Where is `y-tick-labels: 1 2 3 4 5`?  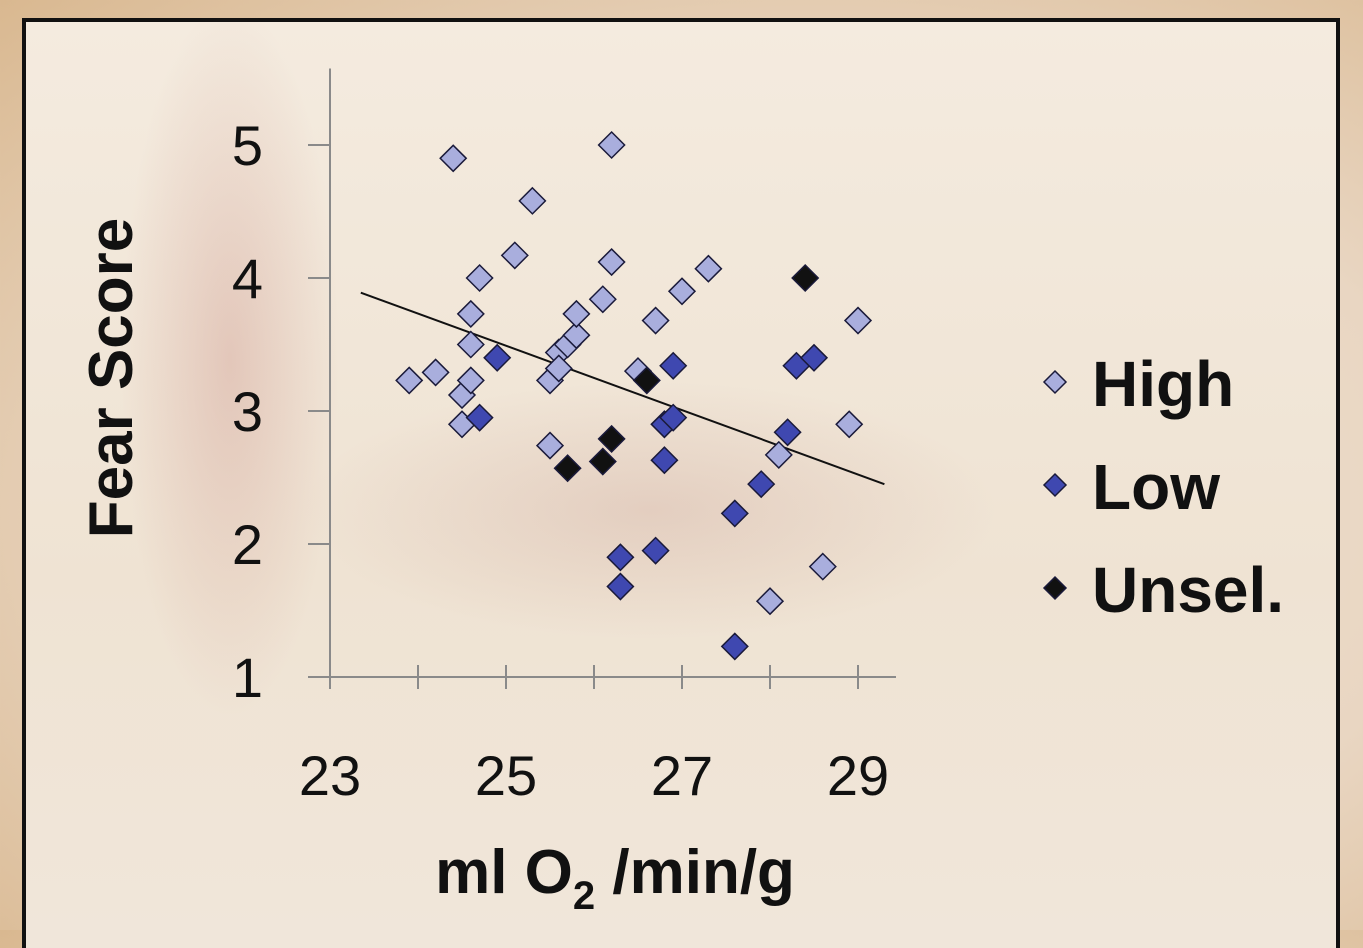 y-tick-labels: 1 2 3 4 5 is located at coordinates (247, 411).